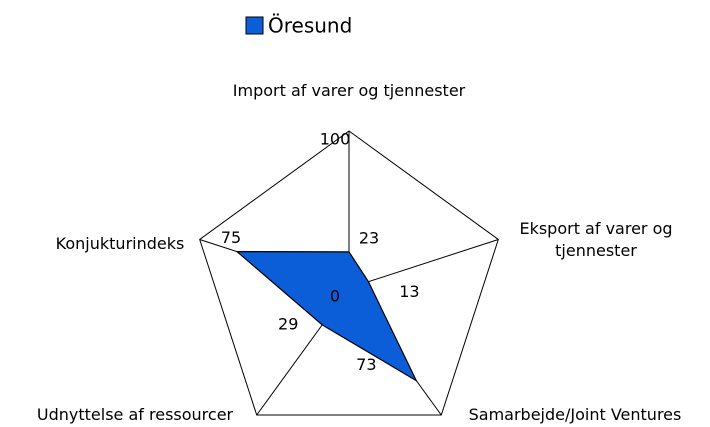  What do you see at coordinates (135, 414) in the screenshot?
I see `category-label: Udnyttelse af ressourcer` at bounding box center [135, 414].